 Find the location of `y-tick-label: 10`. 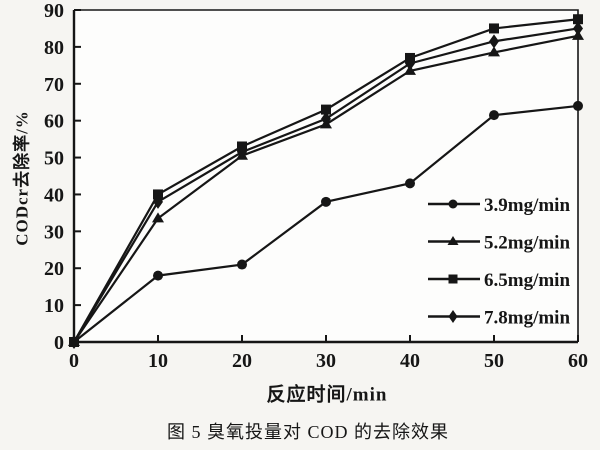

y-tick-label: 10 is located at coordinates (54, 306).